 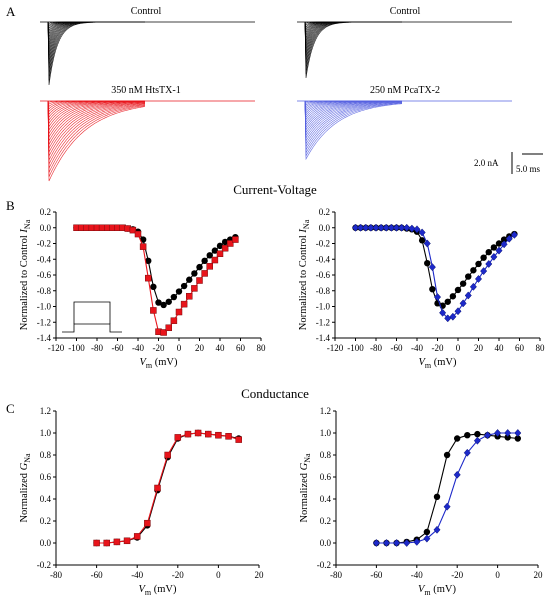 What do you see at coordinates (479, 348) in the screenshot?
I see `x-tick-label: 20` at bounding box center [479, 348].